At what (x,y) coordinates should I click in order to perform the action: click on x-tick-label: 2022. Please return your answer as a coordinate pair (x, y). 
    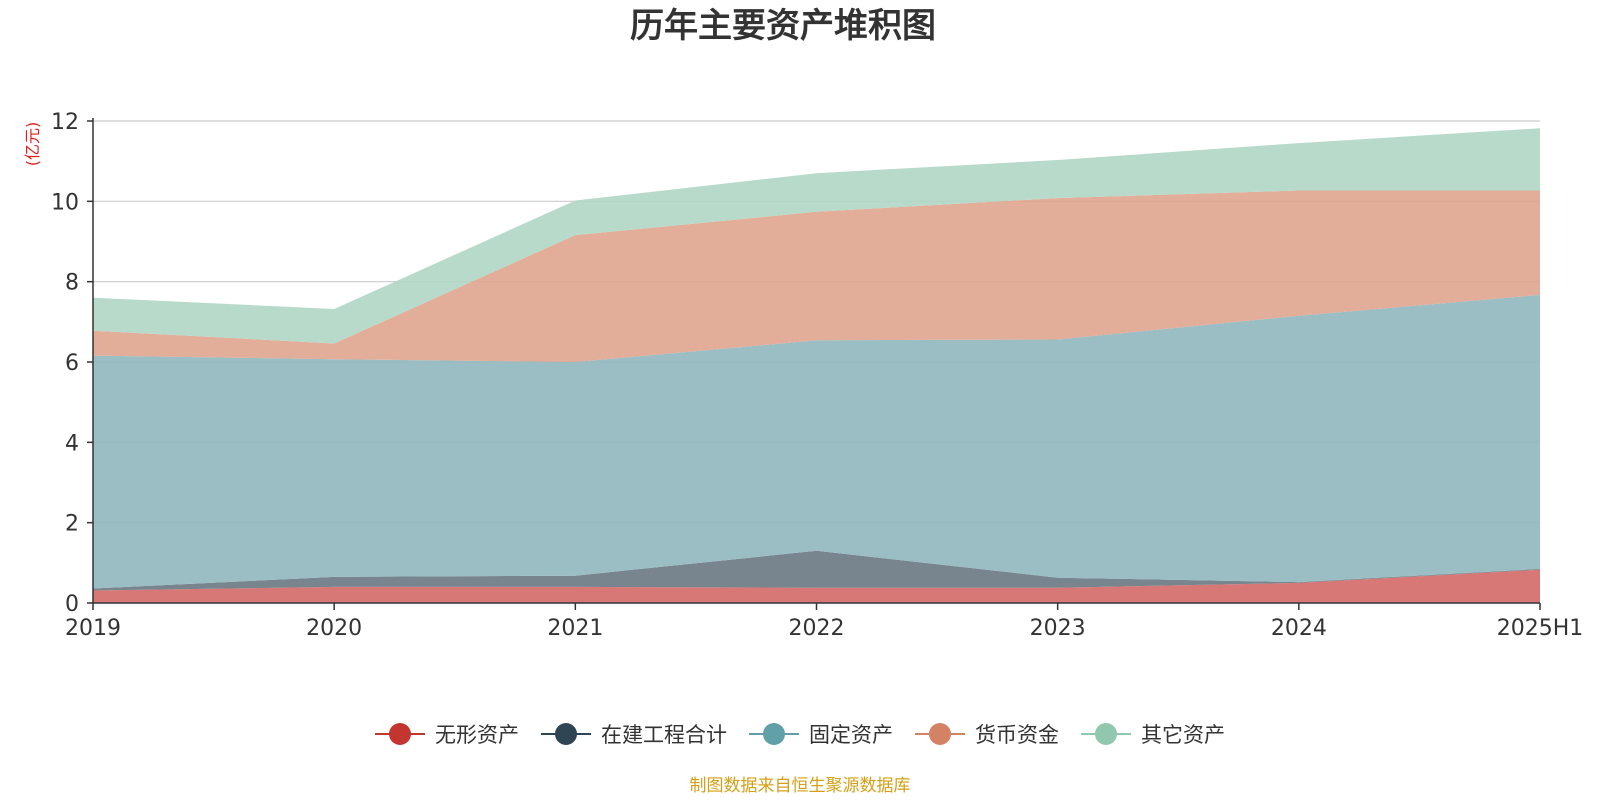
    Looking at the image, I should click on (817, 628).